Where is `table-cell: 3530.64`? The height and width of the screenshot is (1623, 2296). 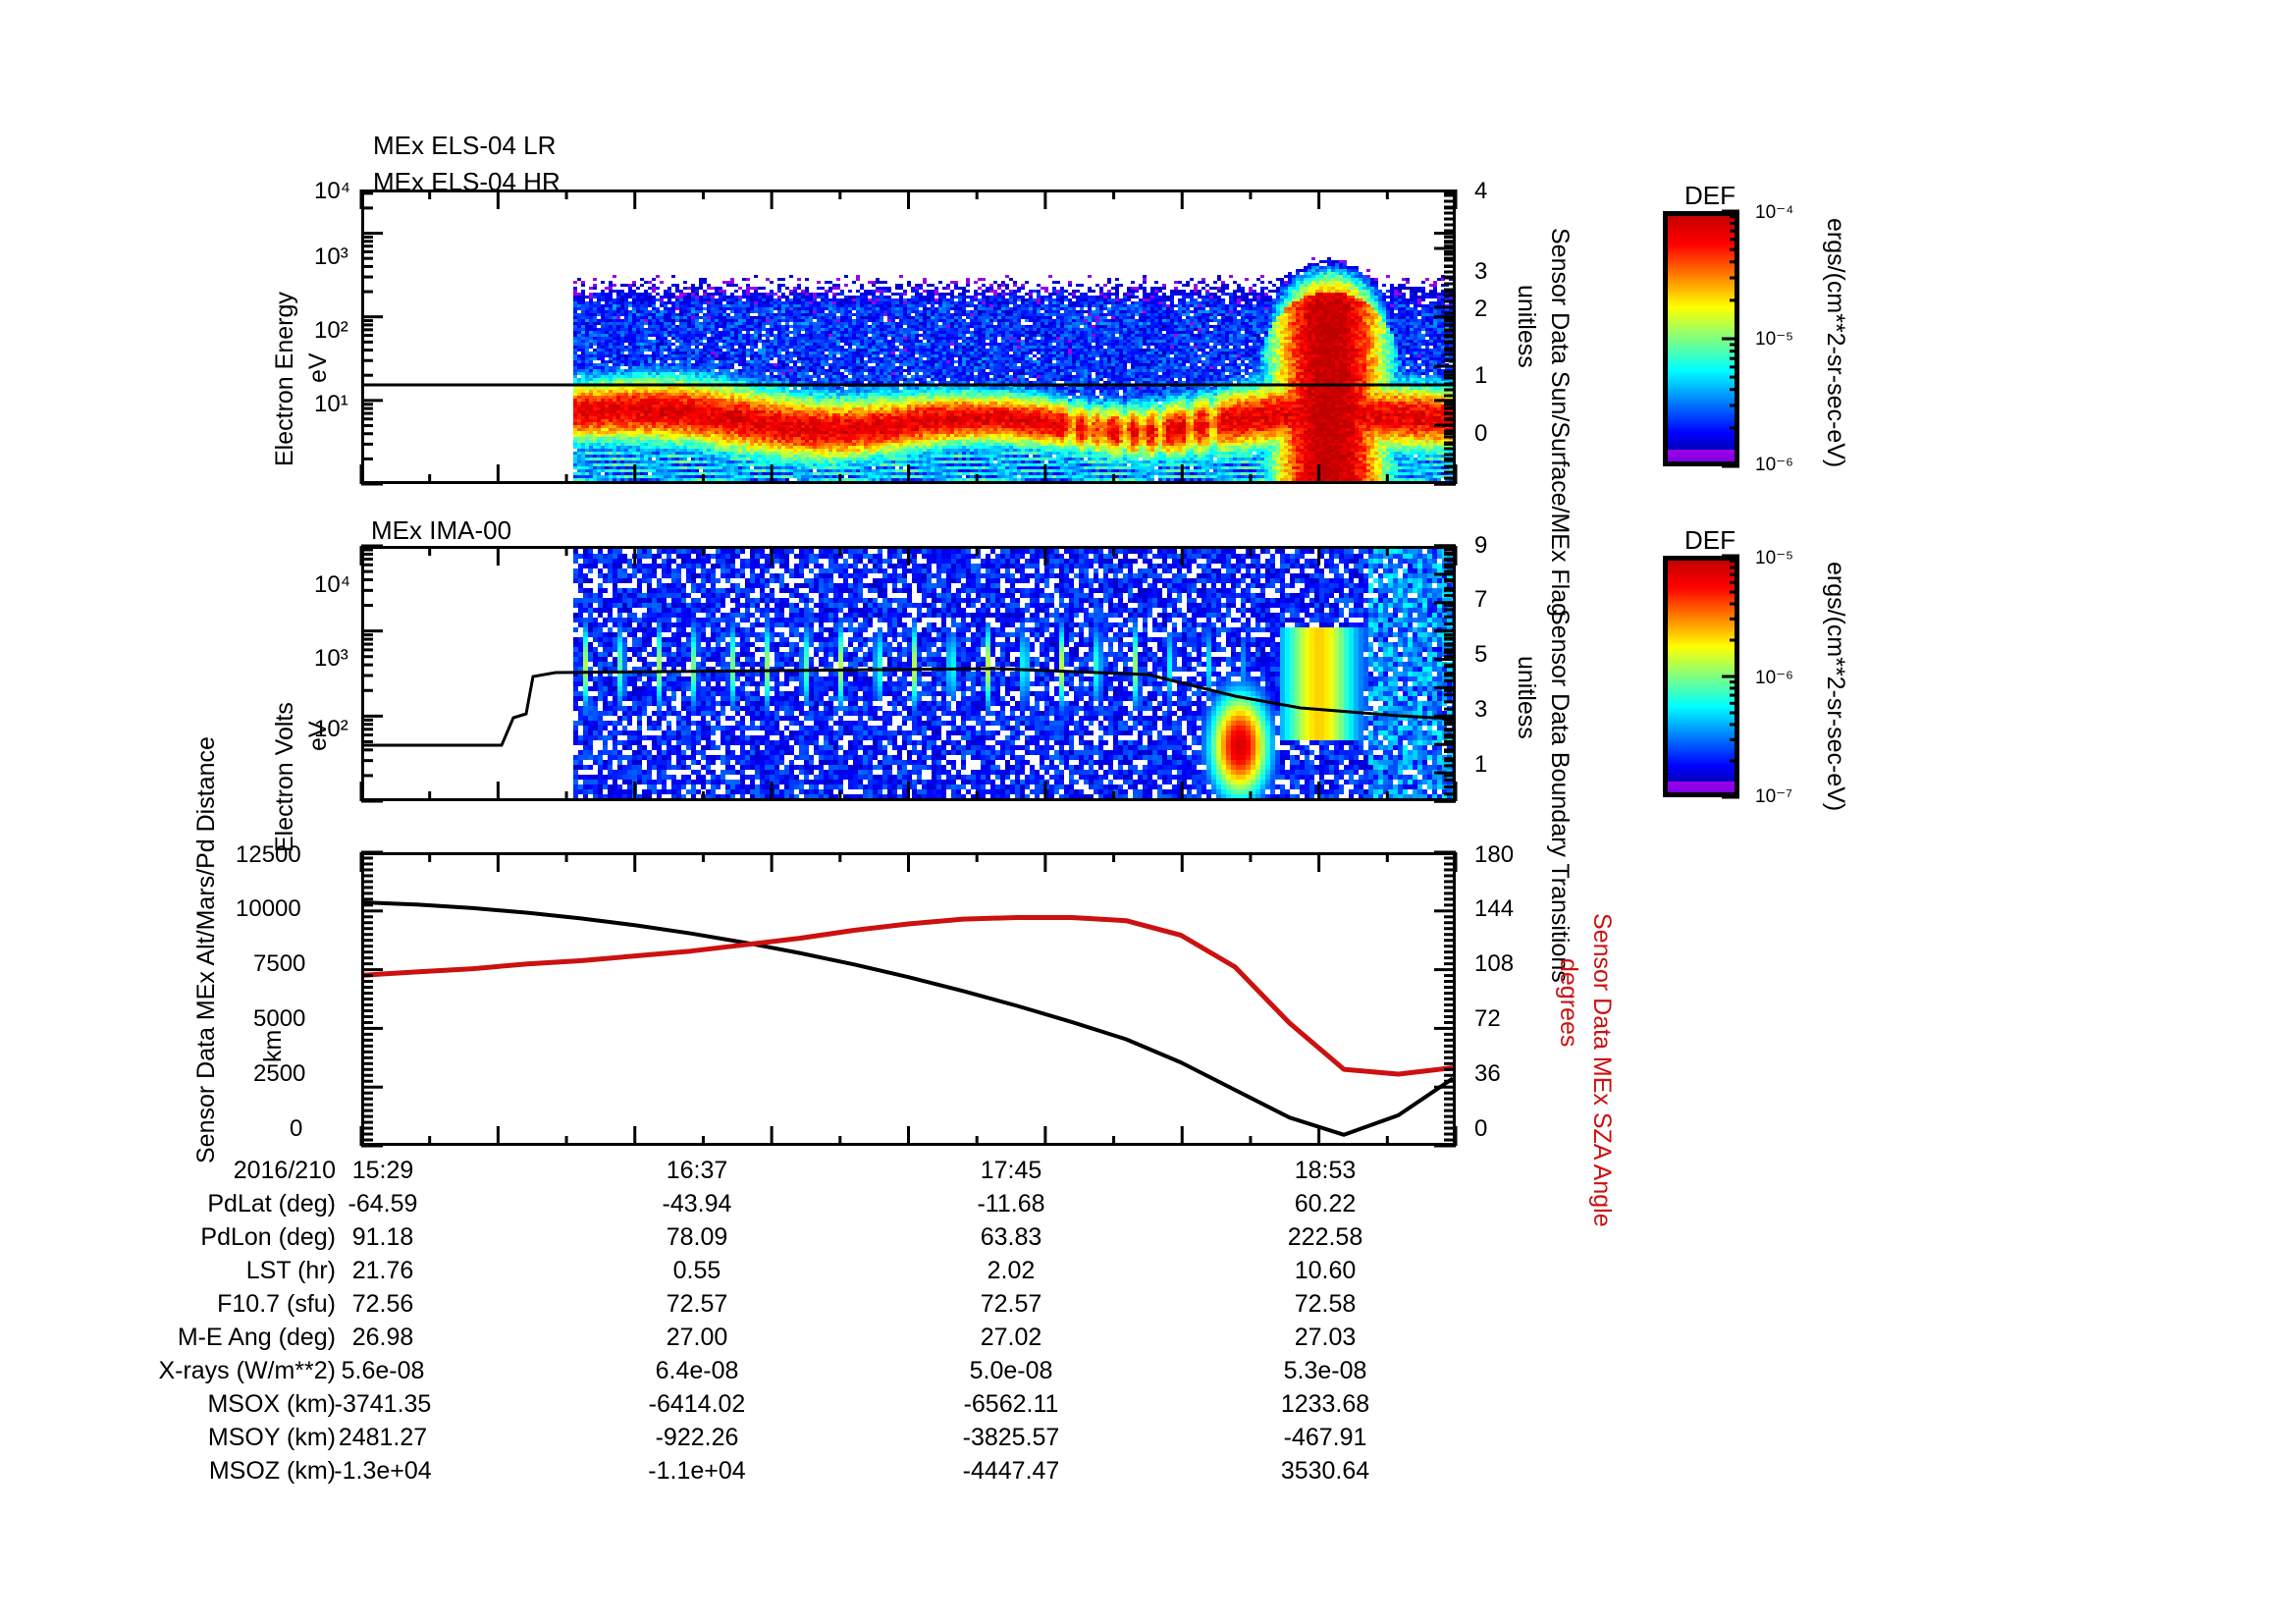 table-cell: 3530.64 is located at coordinates (1325, 1471).